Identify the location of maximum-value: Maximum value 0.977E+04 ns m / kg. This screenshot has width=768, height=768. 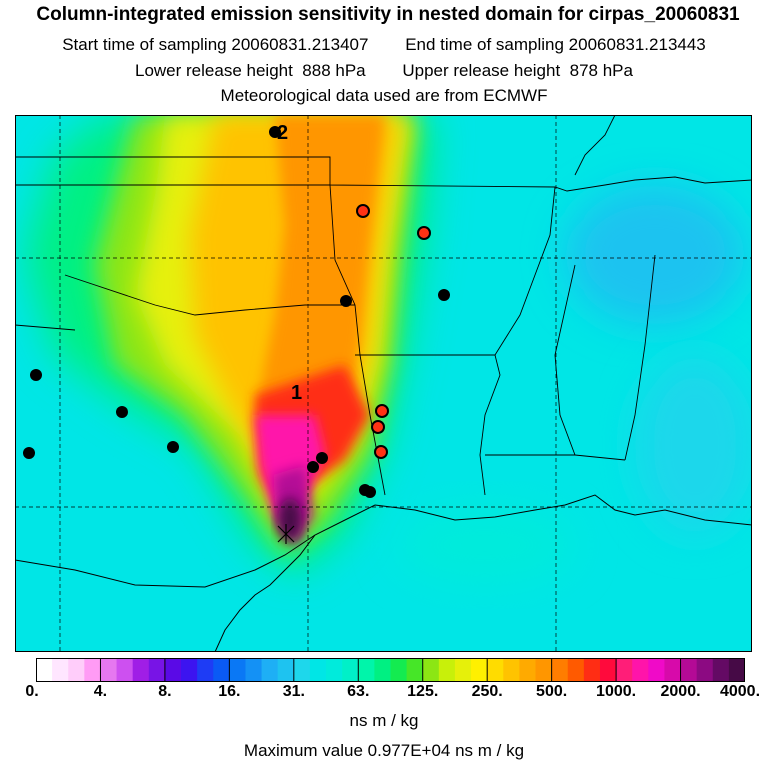
(384, 750).